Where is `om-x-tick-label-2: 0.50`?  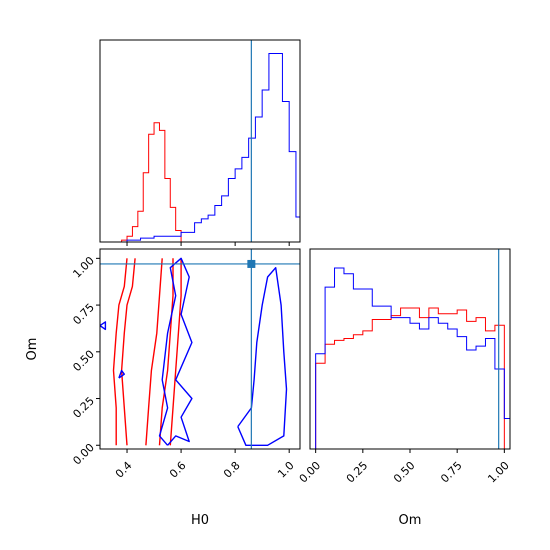
om-x-tick-label-2: 0.50 is located at coordinates (404, 472).